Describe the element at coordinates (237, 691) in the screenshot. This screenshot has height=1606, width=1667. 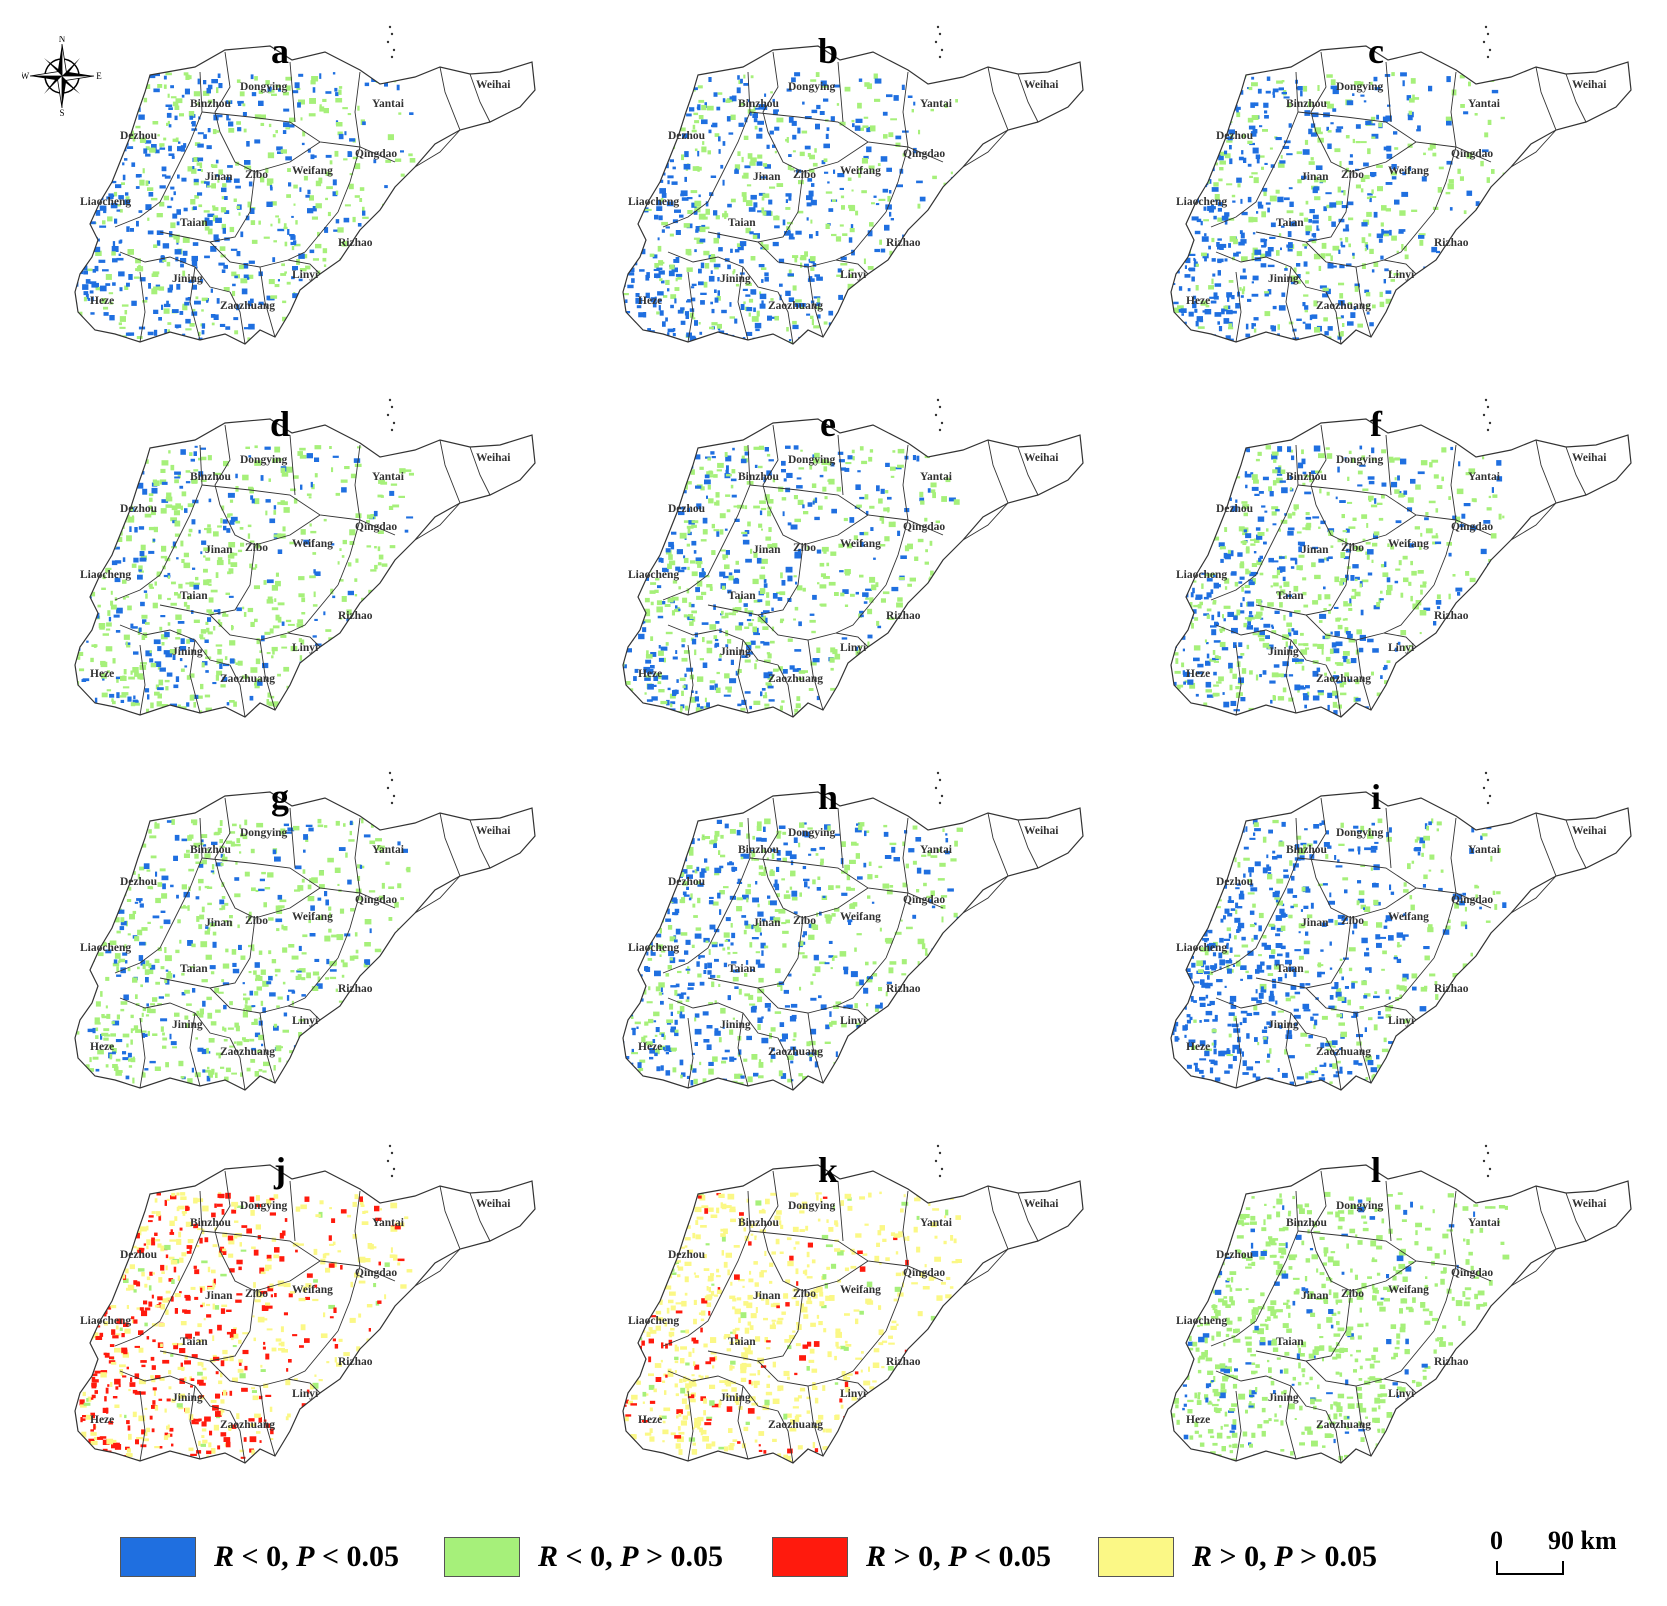
I see `city-boundary` at that location.